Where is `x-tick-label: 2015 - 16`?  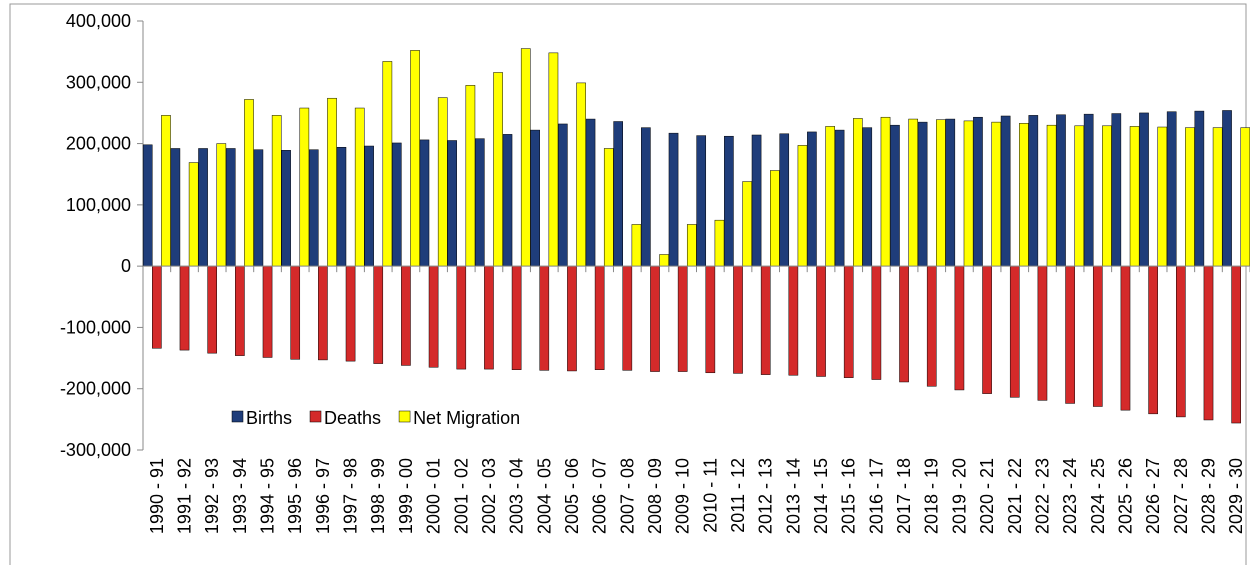 x-tick-label: 2015 - 16 is located at coordinates (849, 496).